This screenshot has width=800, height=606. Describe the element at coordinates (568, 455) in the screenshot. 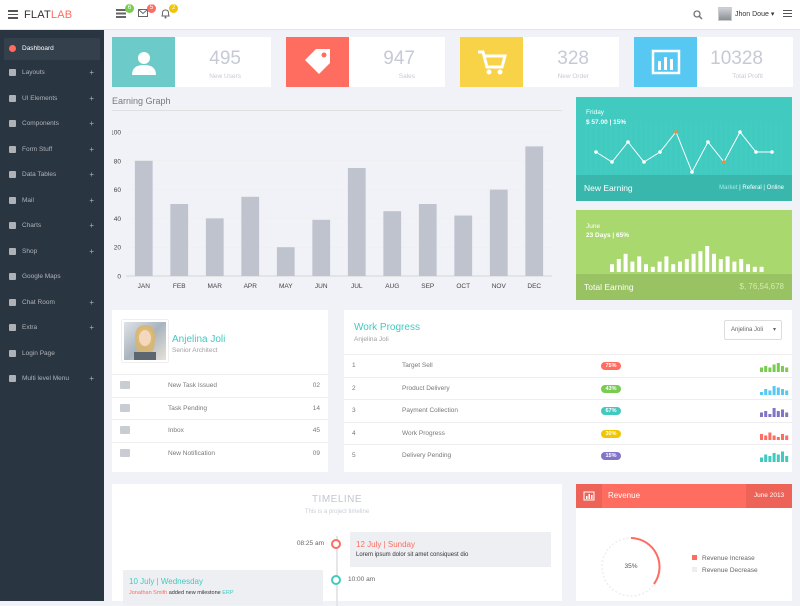

I see `work-progress-row: 5 Delivery Pending 15%` at that location.